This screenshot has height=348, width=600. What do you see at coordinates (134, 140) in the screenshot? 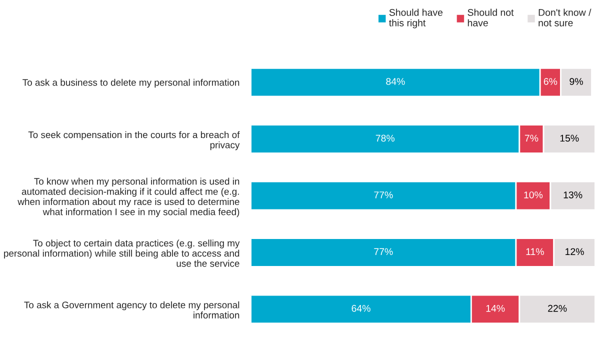
I see `y-tick-label: To seek compensation in the courts for a breach of privacy` at bounding box center [134, 140].